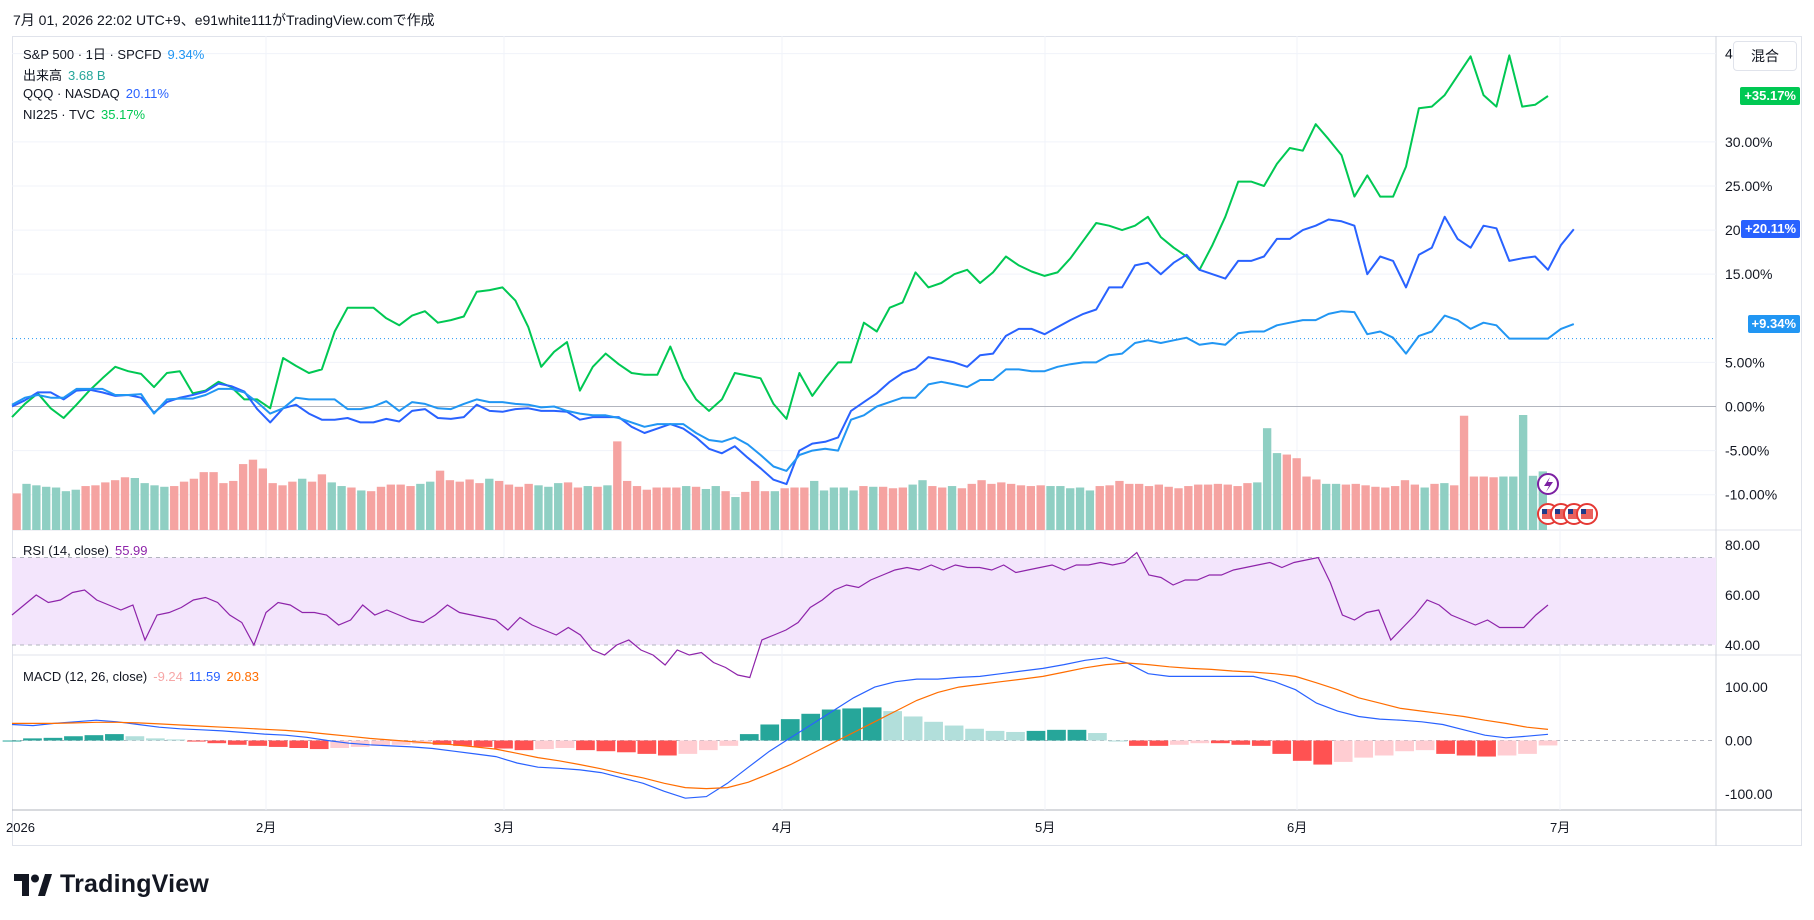 The width and height of the screenshot is (1814, 920). I want to click on legend-main: S&P 500 · 1日 · SPCFD 9.34%, so click(113, 53).